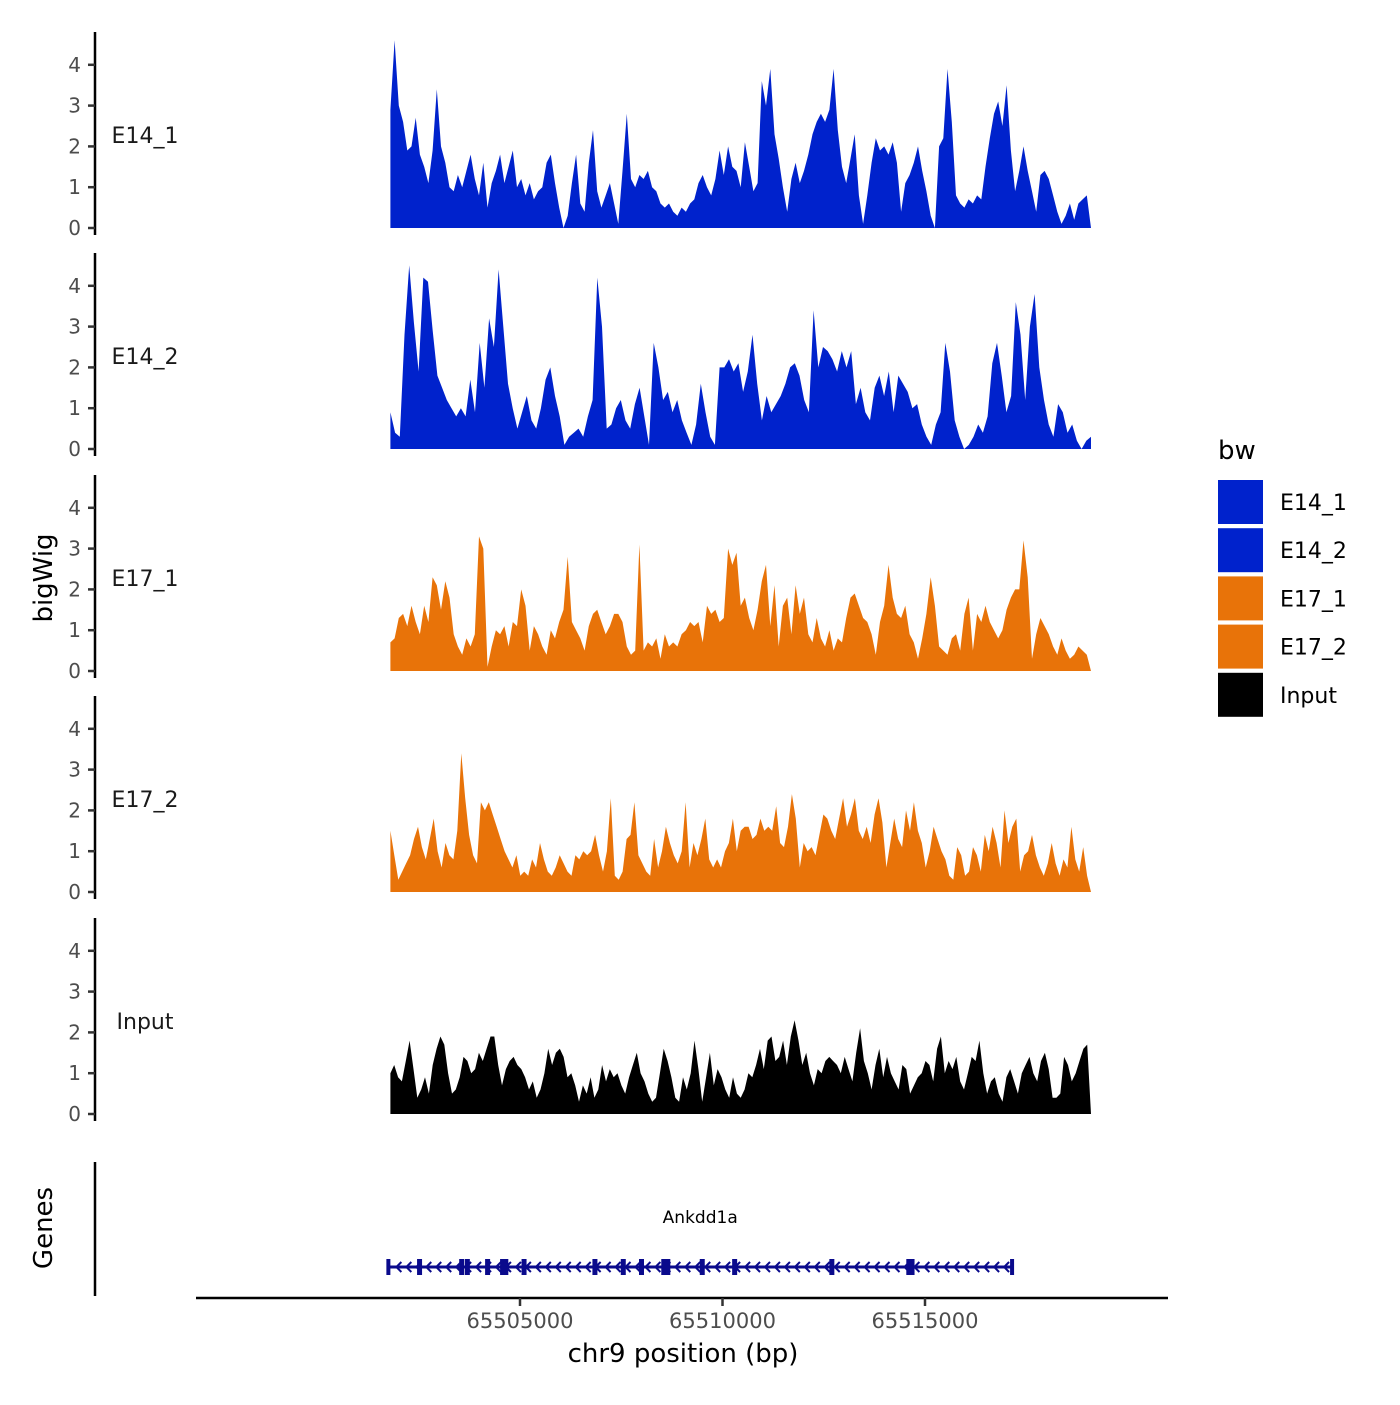 The height and width of the screenshot is (1405, 1400). I want to click on legend-label: E14_1, so click(1313, 503).